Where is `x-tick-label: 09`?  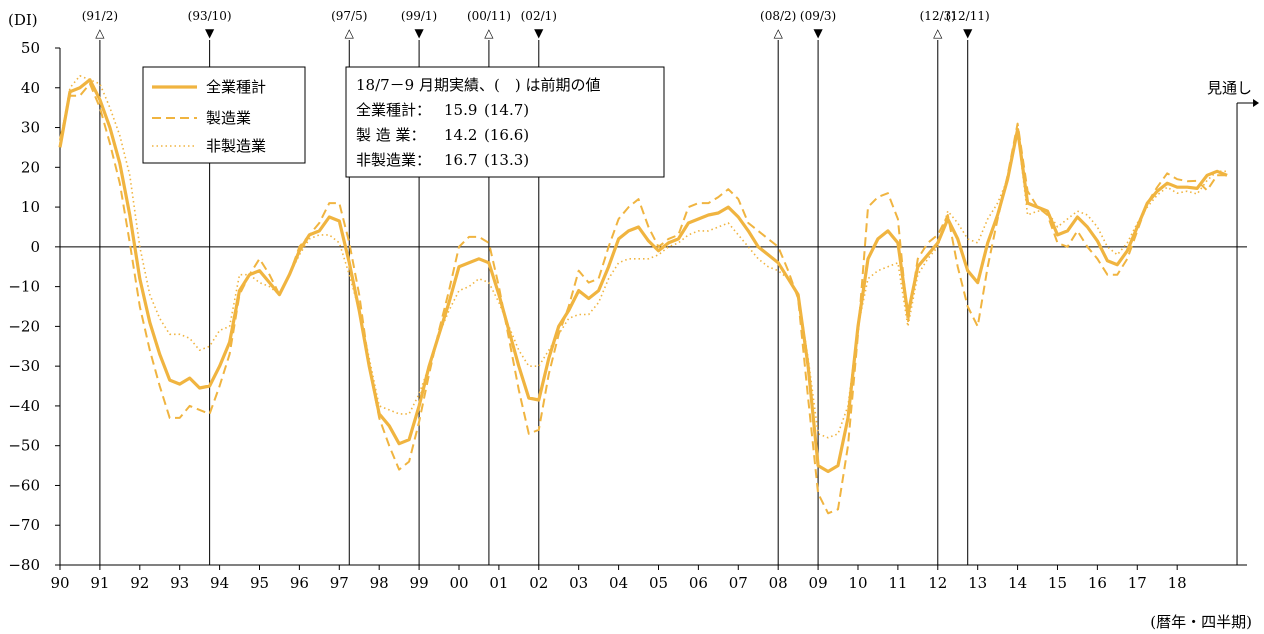 x-tick-label: 09 is located at coordinates (818, 583).